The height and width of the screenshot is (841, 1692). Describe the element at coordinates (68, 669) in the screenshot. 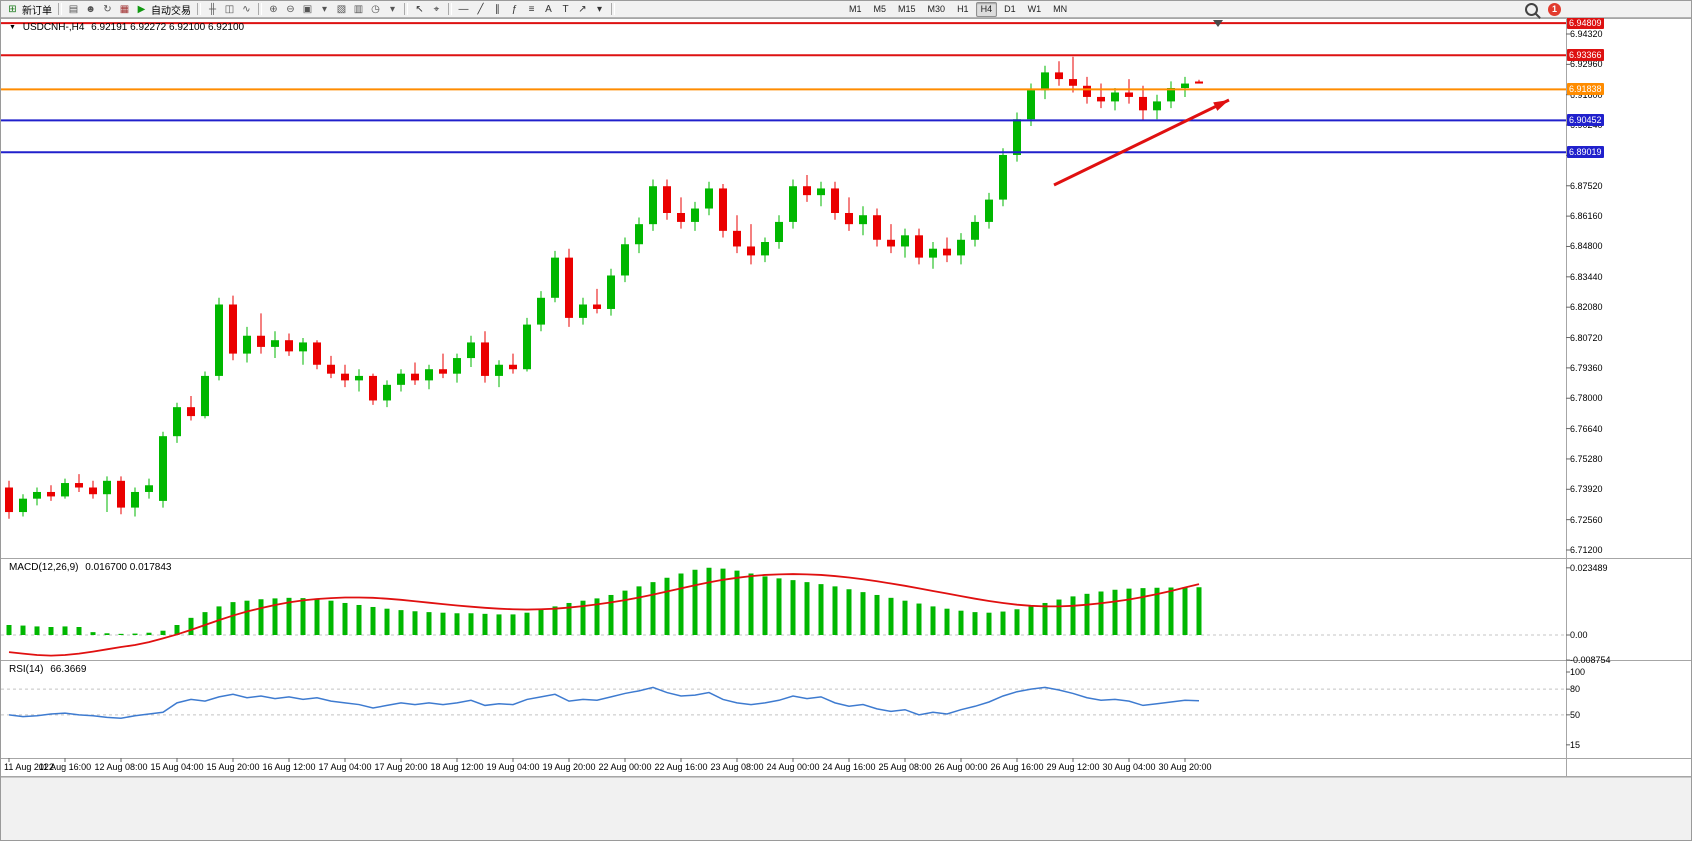

I see `rsi-value: 66.3669` at that location.